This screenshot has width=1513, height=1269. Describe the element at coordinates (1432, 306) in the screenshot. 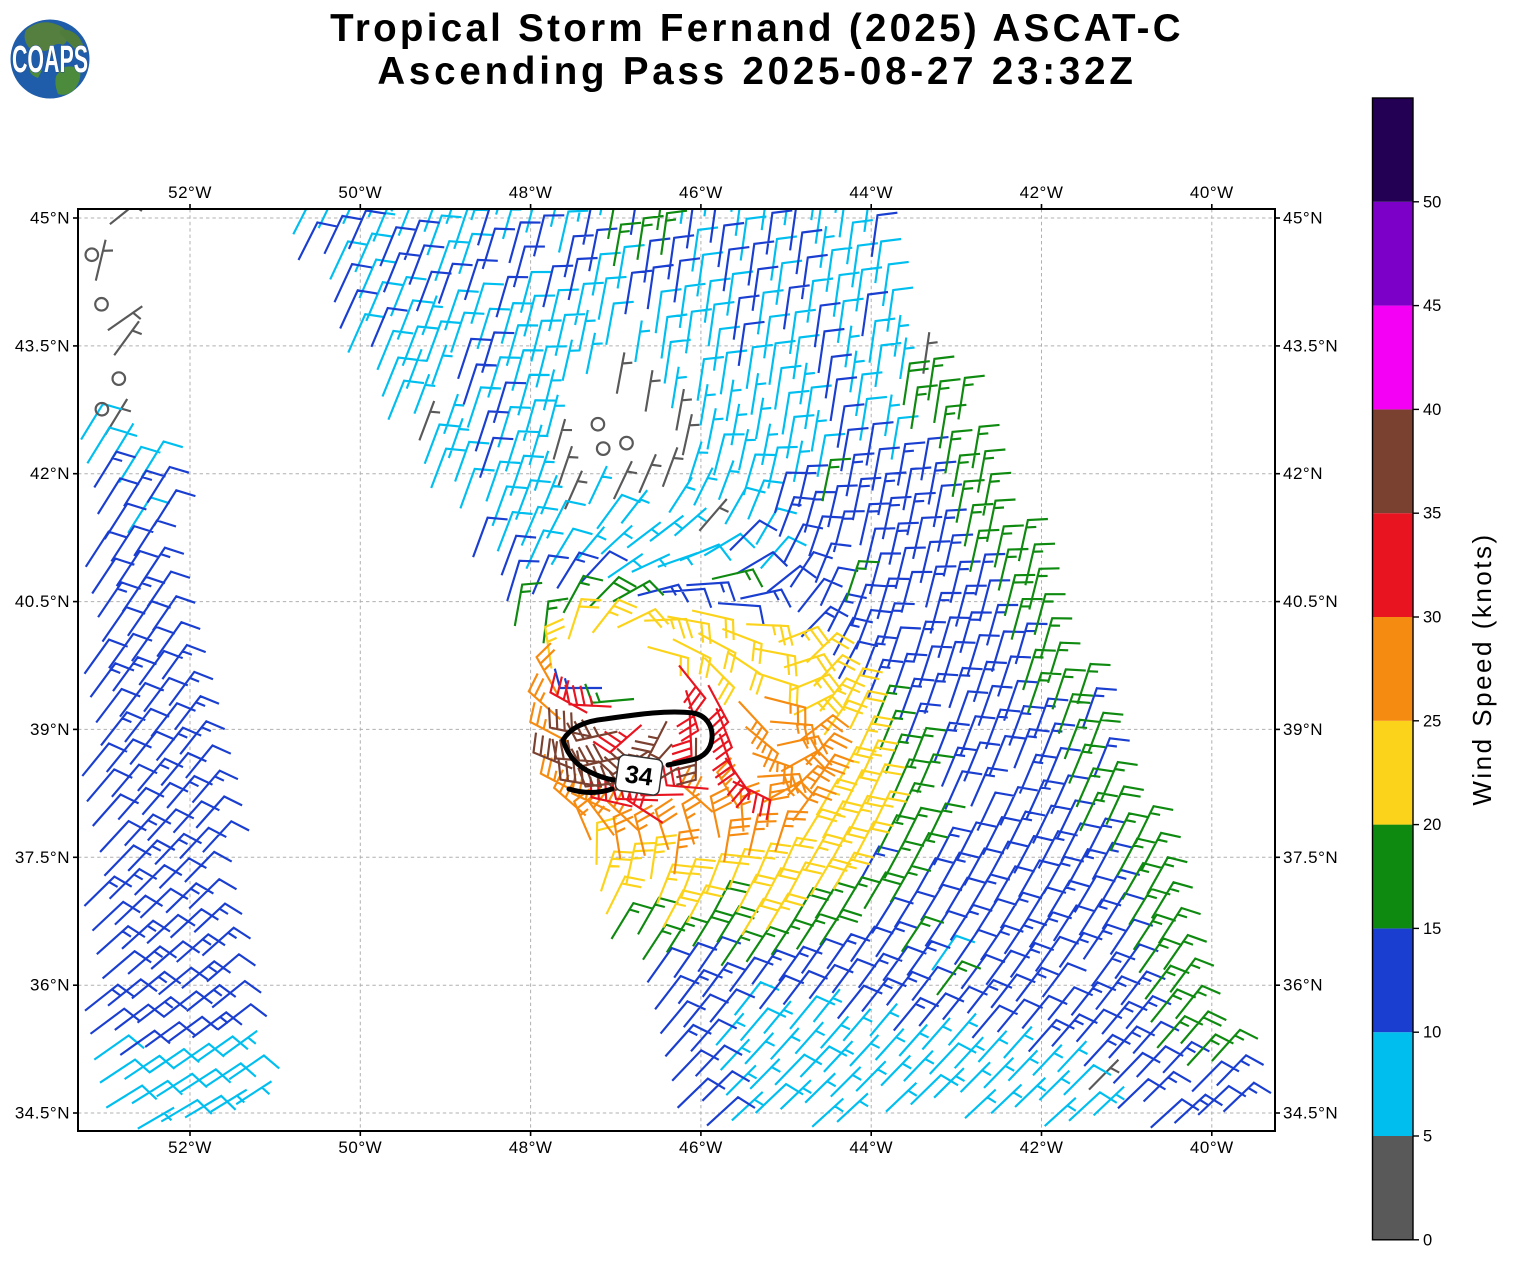

I see `svg-text: 45` at that location.